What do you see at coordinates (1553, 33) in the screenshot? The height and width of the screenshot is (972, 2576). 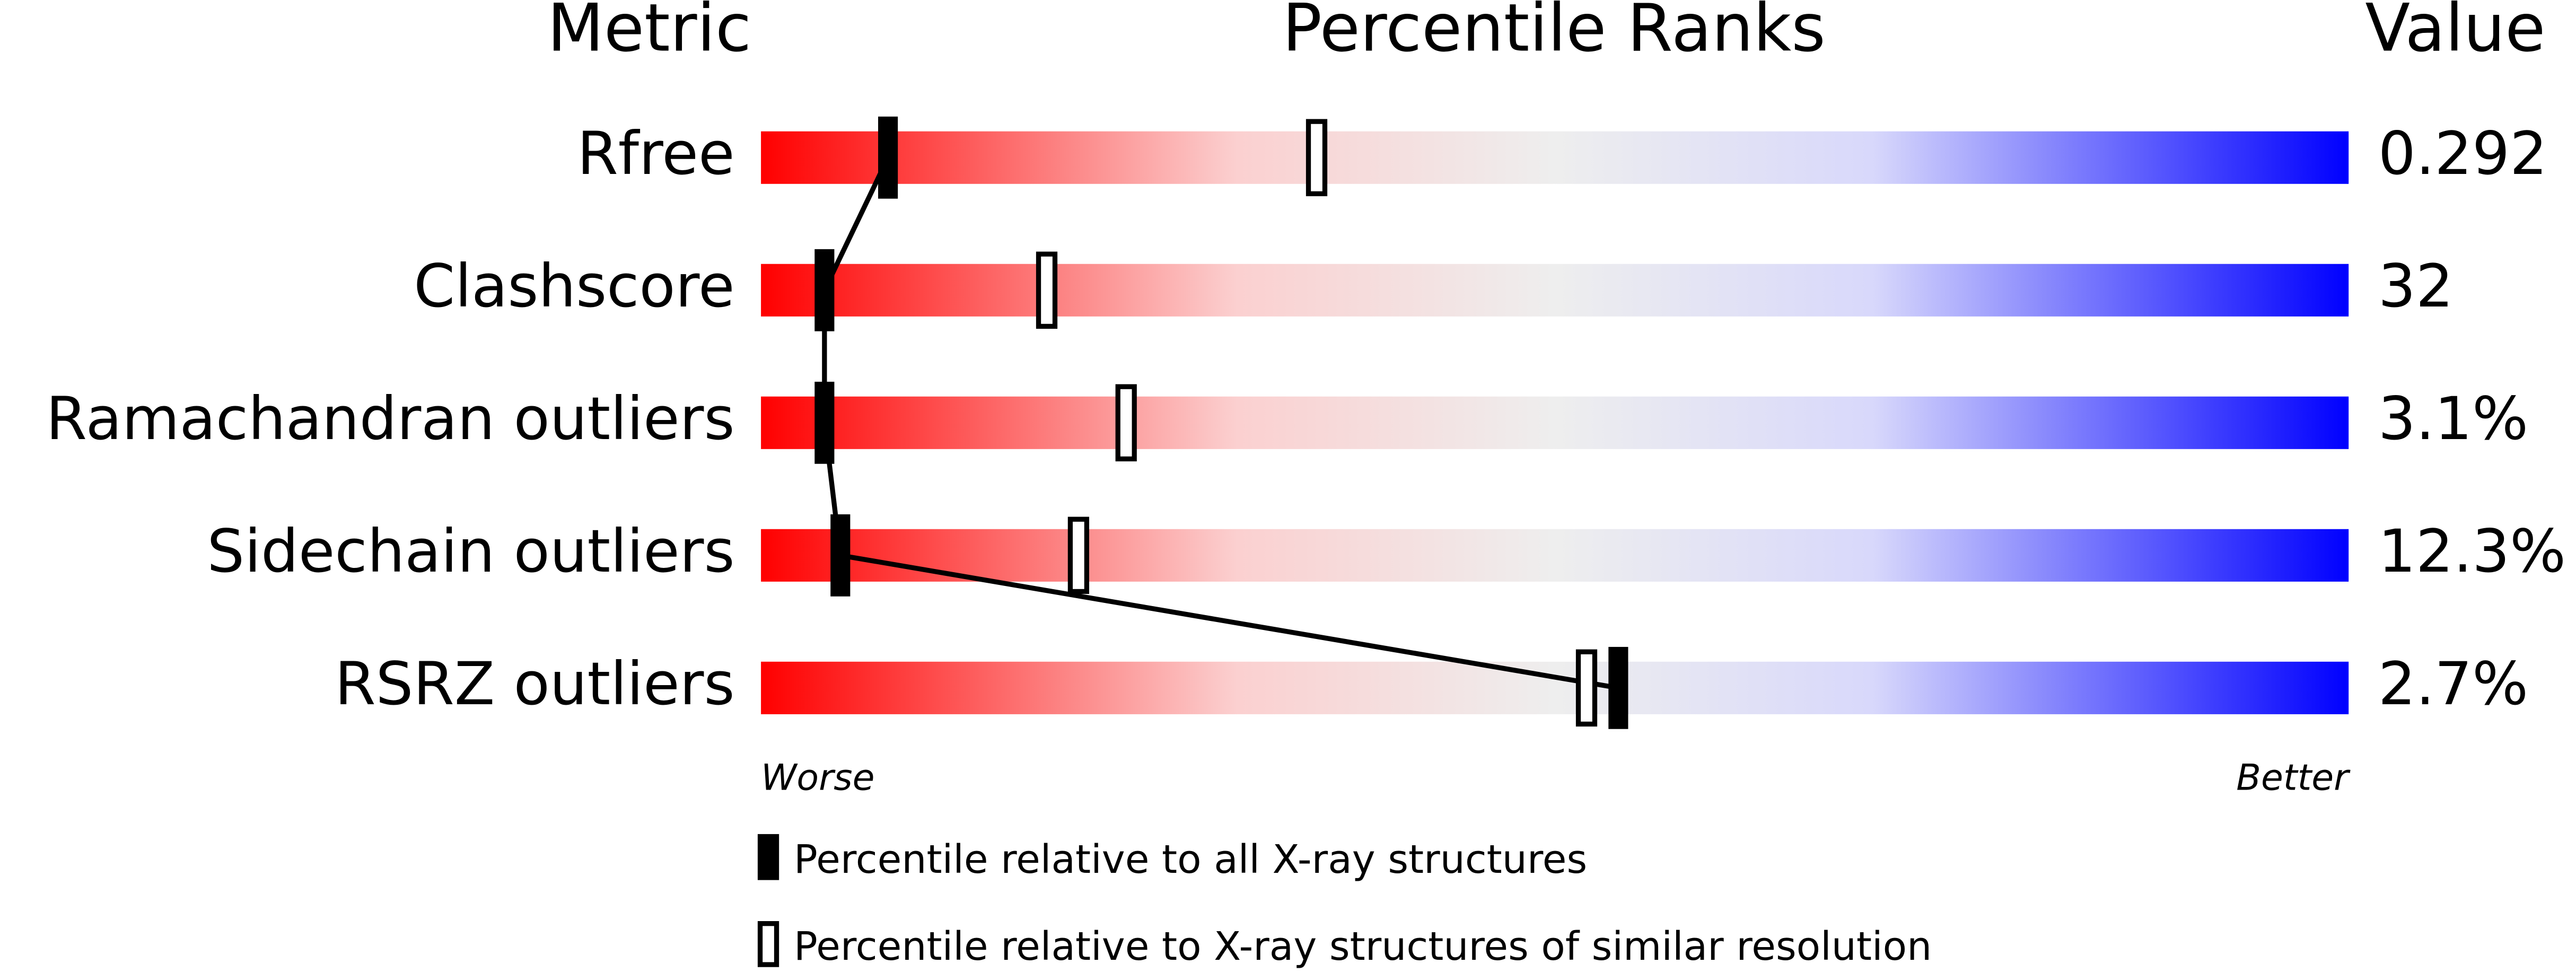 I see `chart-title: Percentile Ranks` at bounding box center [1553, 33].